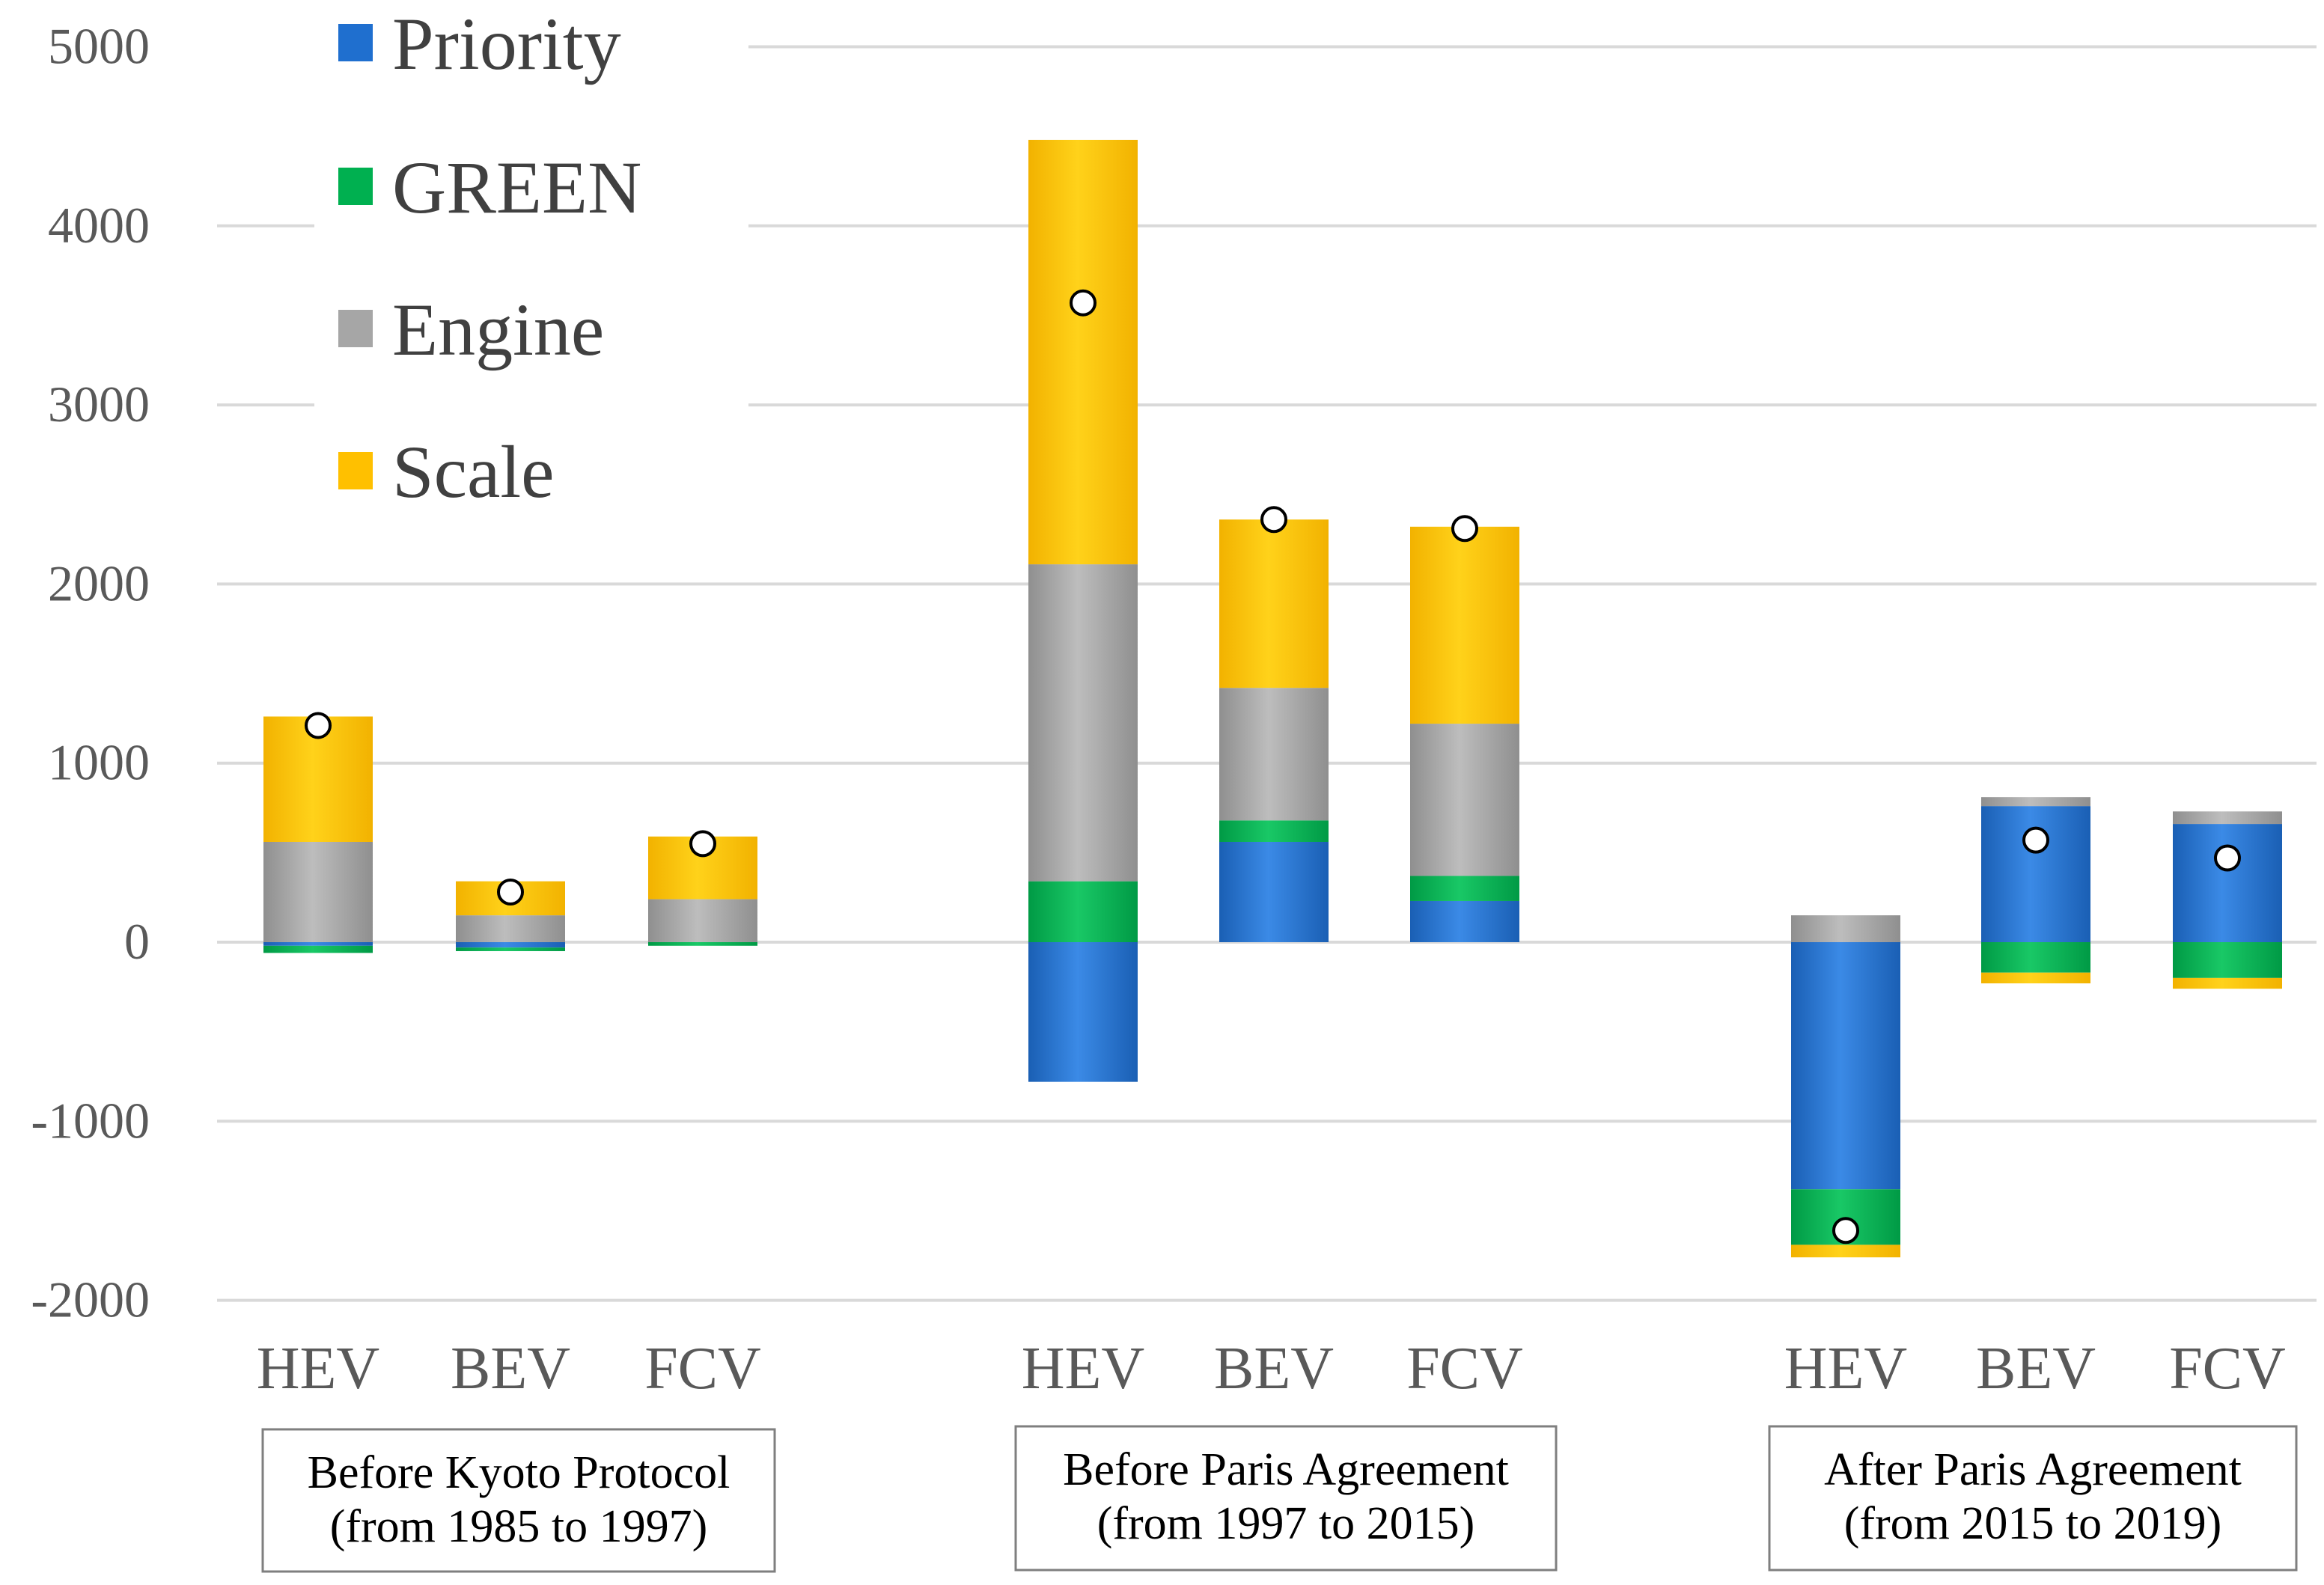 This screenshot has width=2324, height=1585. I want to click on y-axis-ticks: 5000 4000 3000 2000 1000 0 -1000 -2000, so click(90, 673).